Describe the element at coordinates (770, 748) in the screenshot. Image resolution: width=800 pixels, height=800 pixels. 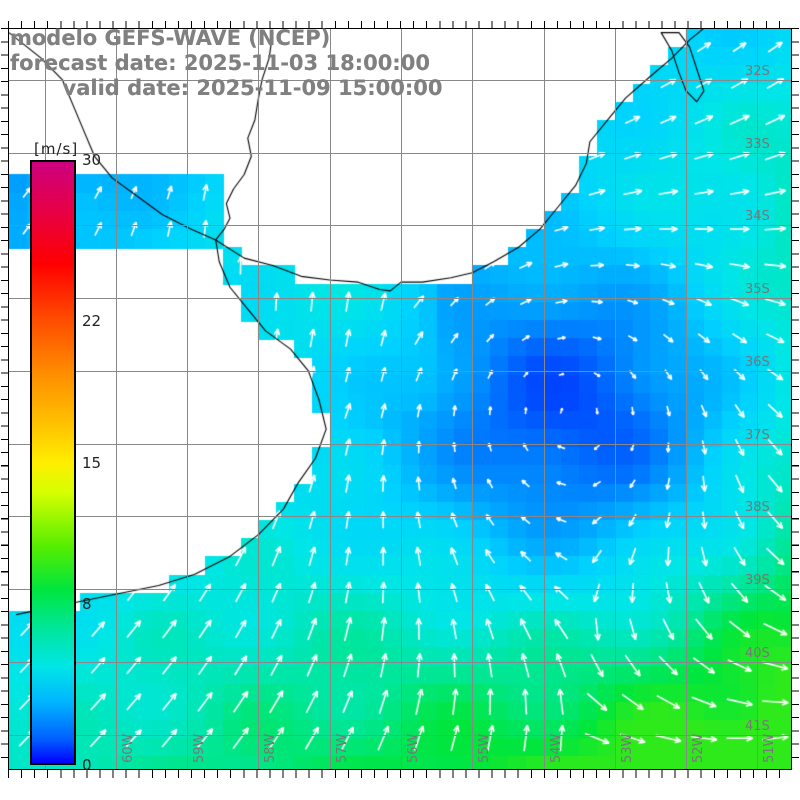
I see `lon-label-51W: 51W` at that location.